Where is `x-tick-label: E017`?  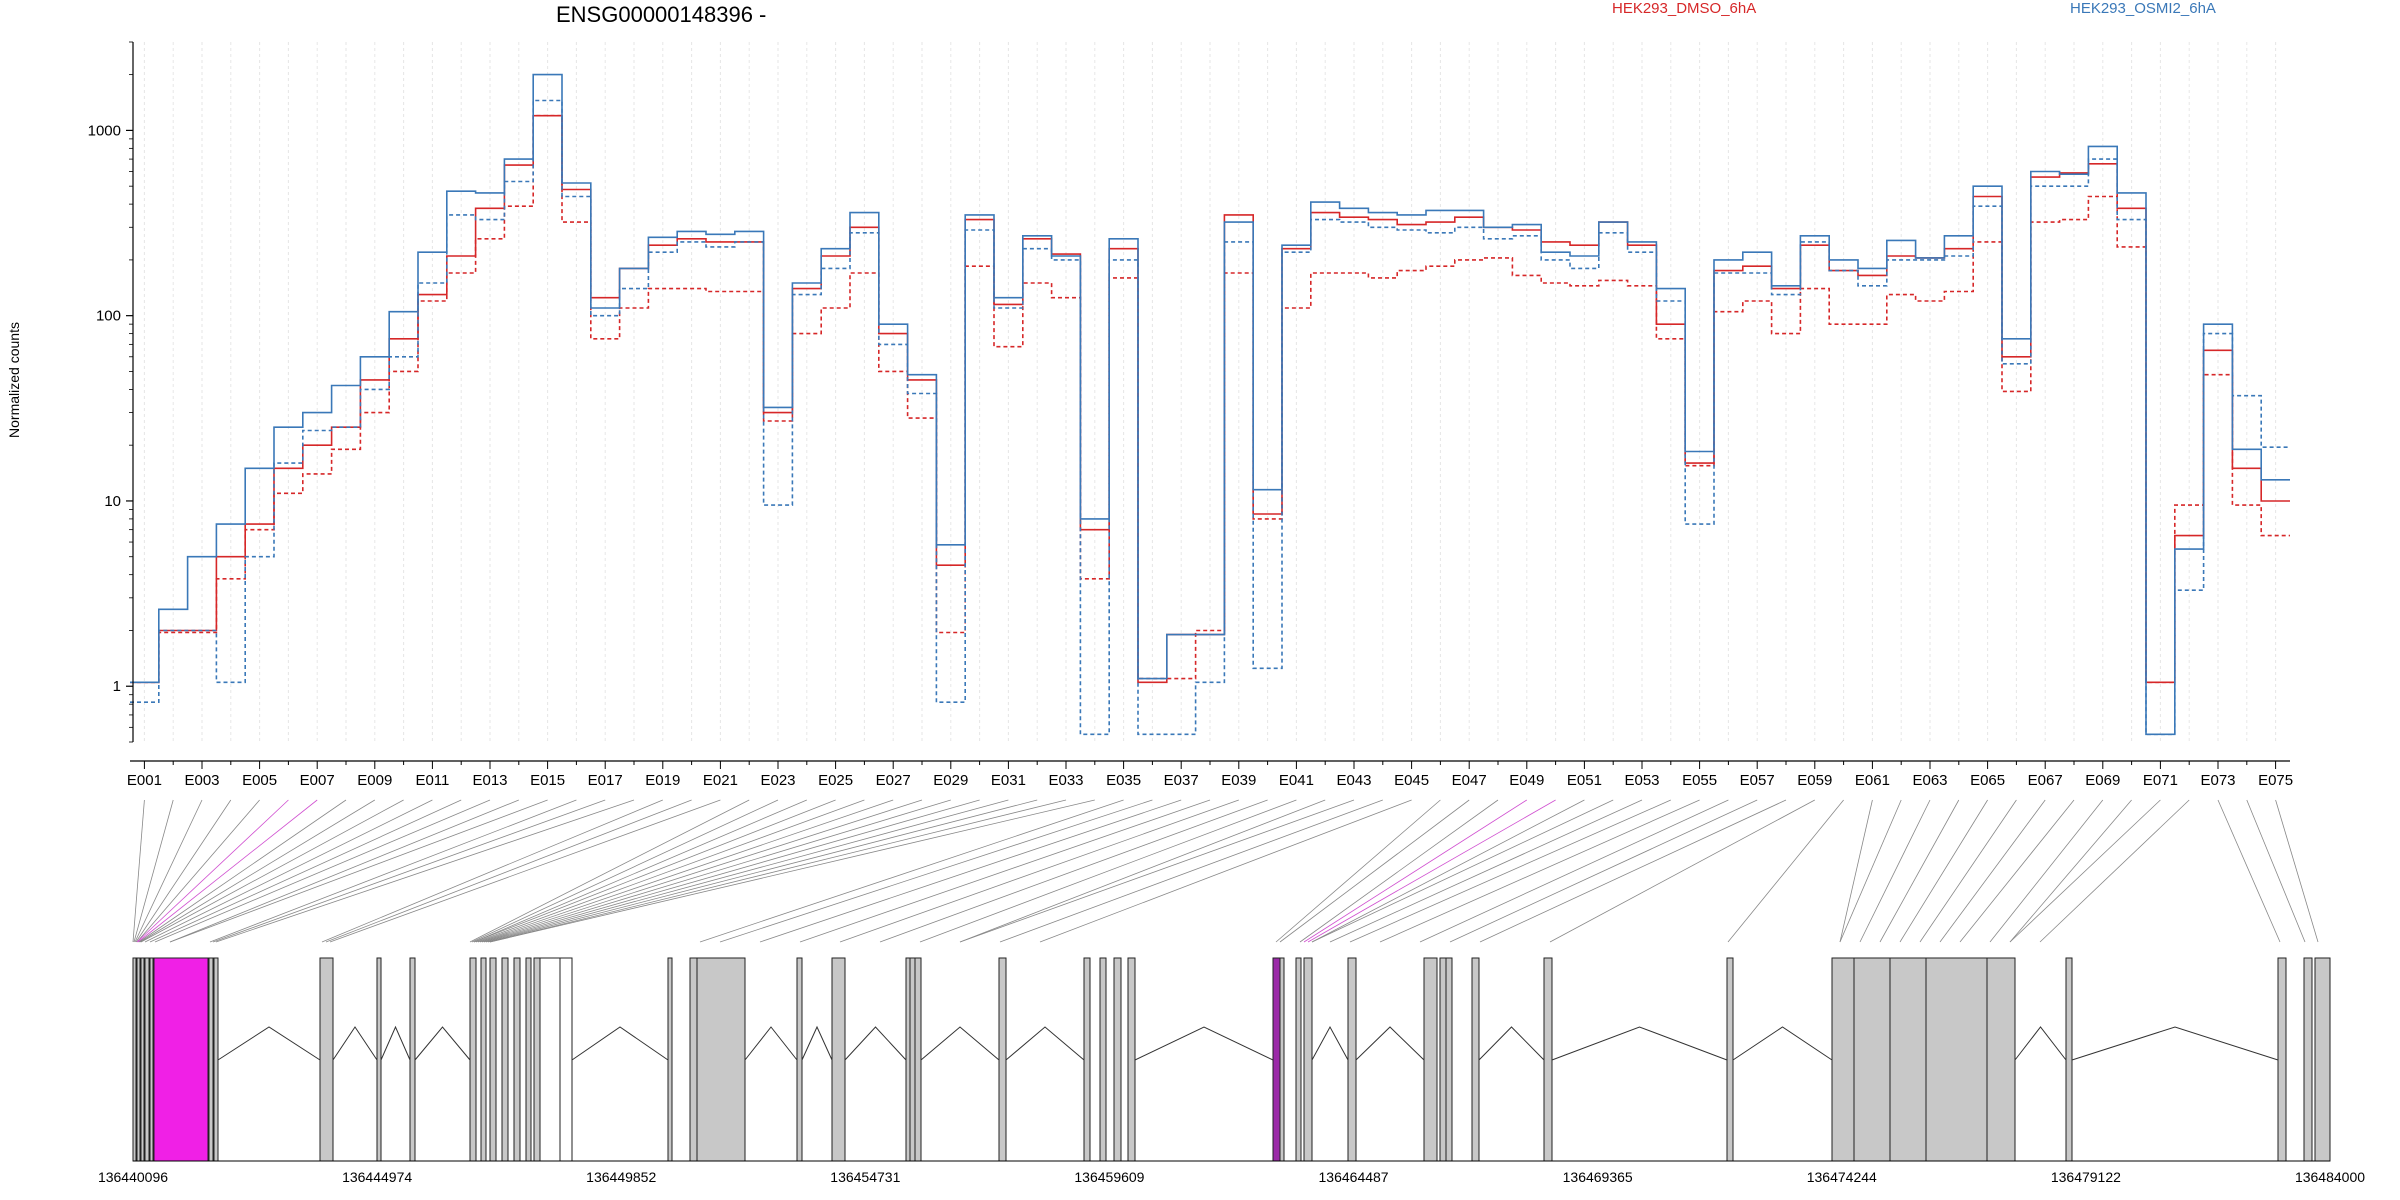 x-tick-label: E017 is located at coordinates (605, 780).